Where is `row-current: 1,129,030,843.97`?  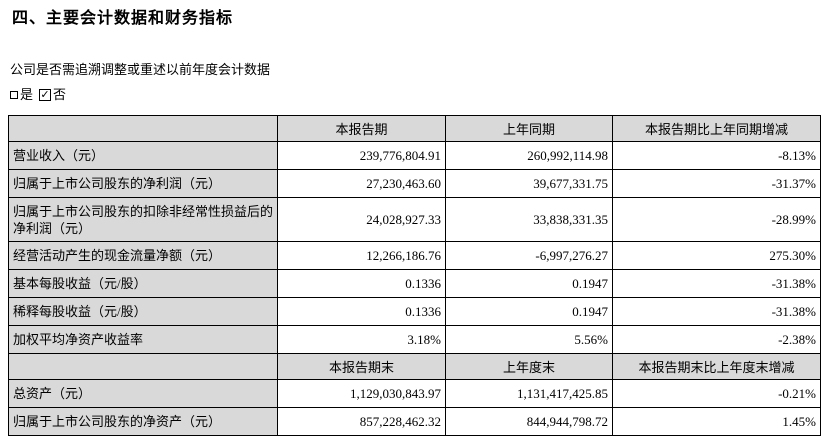
row-current: 1,129,030,843.97 is located at coordinates (361, 393).